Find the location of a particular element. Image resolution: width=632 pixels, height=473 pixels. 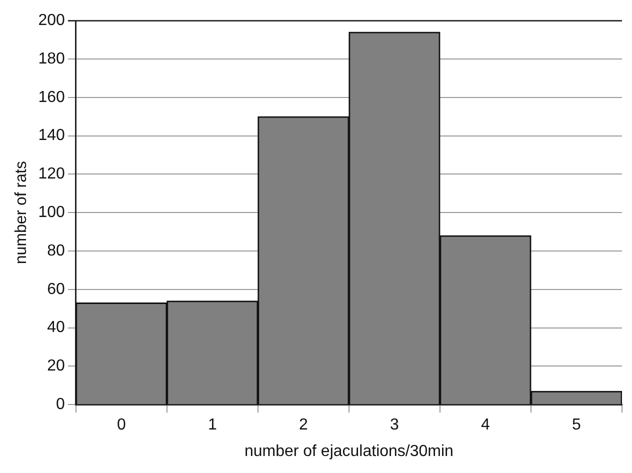

y-tick-label: 140 is located at coordinates (51, 135).